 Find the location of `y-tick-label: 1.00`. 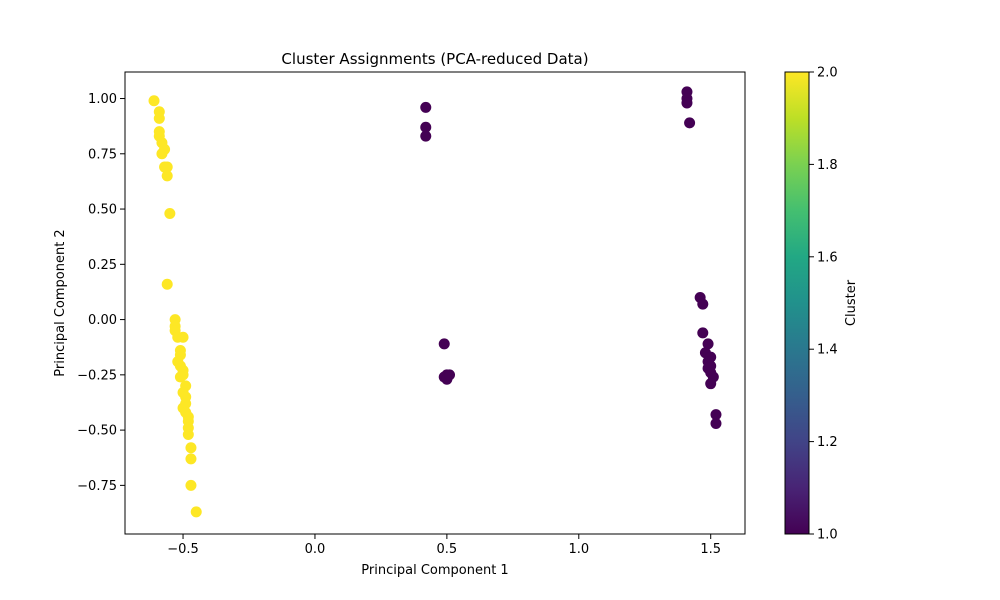

y-tick-label: 1.00 is located at coordinates (102, 99).